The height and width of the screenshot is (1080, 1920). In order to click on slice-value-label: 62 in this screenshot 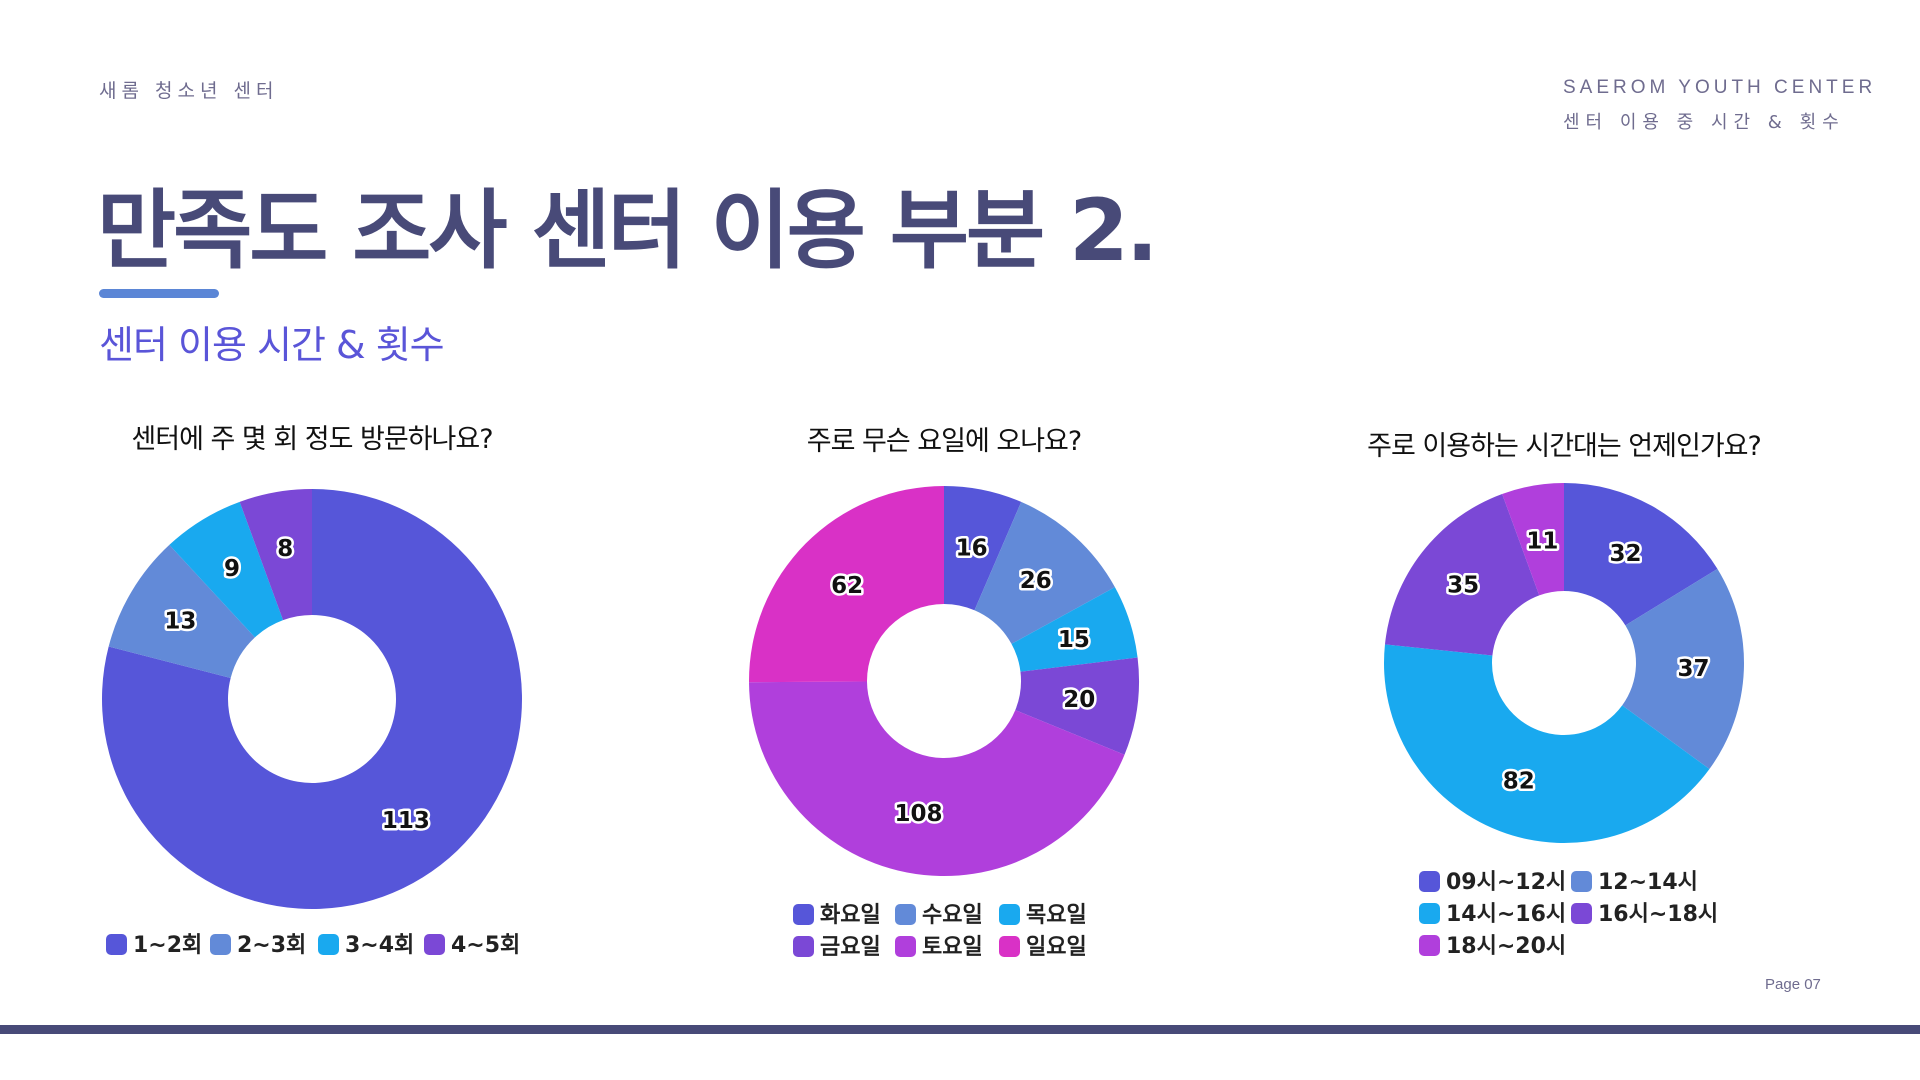, I will do `click(847, 586)`.